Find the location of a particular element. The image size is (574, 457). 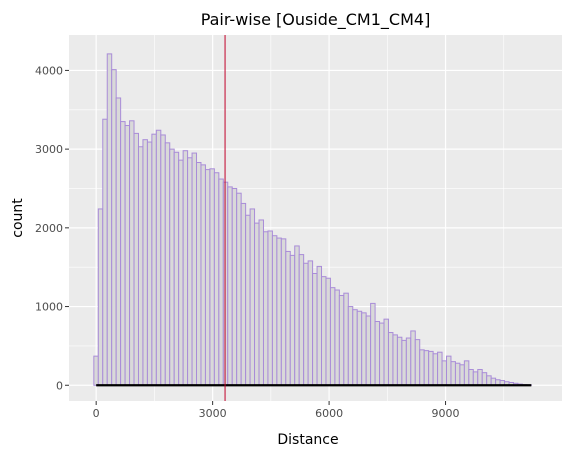

x-tick-label: 9000 is located at coordinates (446, 413).